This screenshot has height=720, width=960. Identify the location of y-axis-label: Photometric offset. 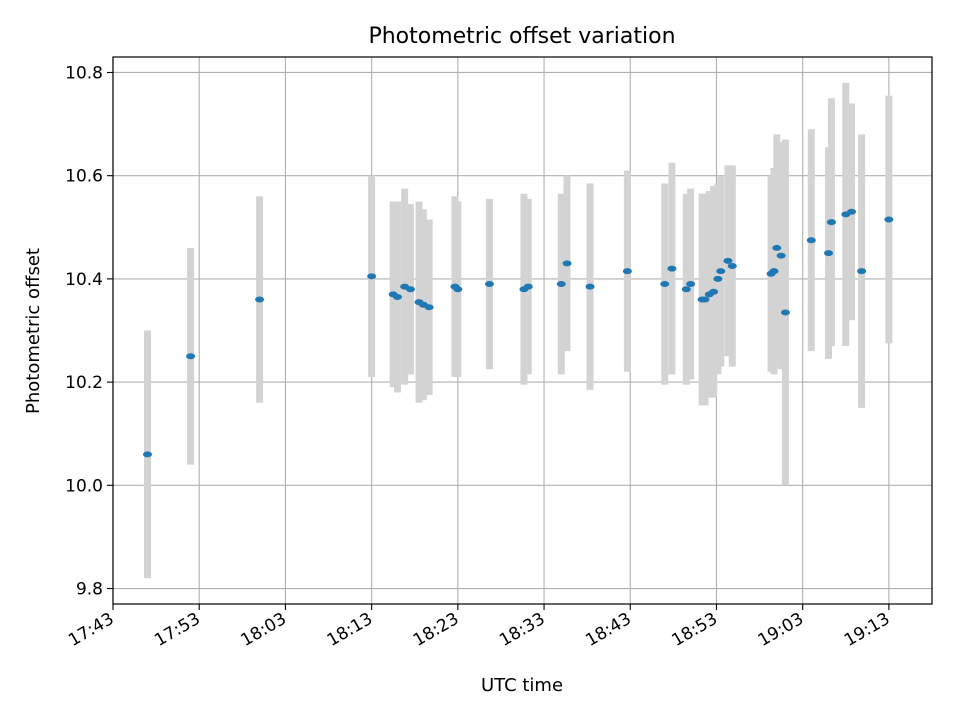
(33, 331).